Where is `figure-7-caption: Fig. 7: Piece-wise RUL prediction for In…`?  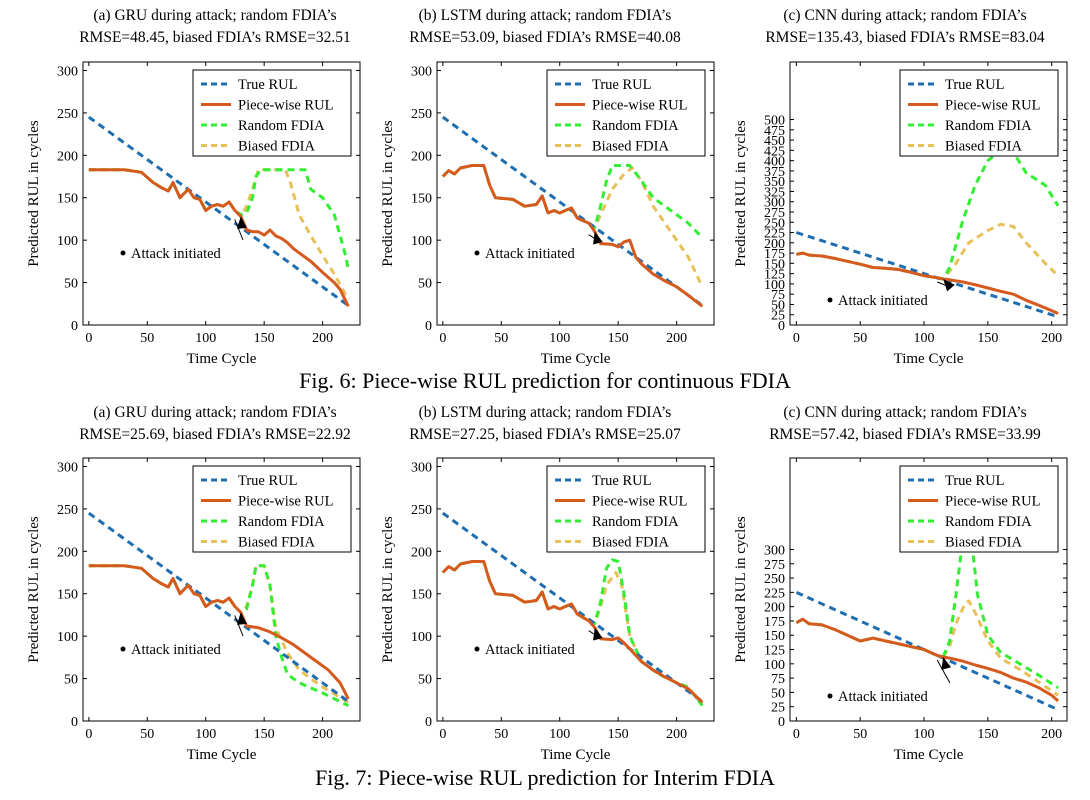 figure-7-caption: Fig. 7: Piece-wise RUL prediction for In… is located at coordinates (545, 777).